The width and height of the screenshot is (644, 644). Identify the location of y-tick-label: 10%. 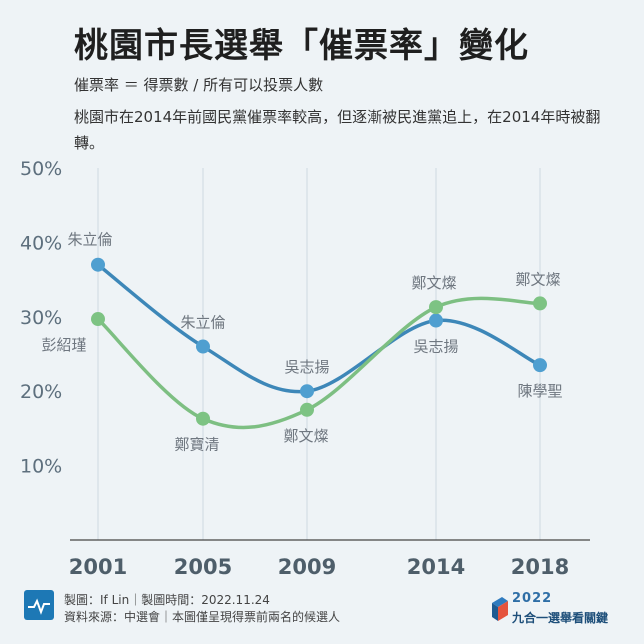
(41, 467).